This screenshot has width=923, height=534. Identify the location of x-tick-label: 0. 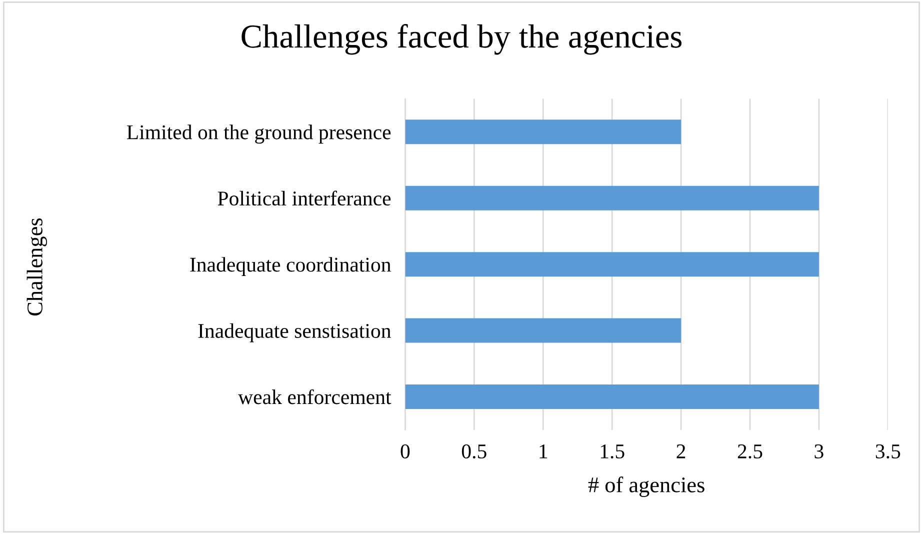
(405, 451).